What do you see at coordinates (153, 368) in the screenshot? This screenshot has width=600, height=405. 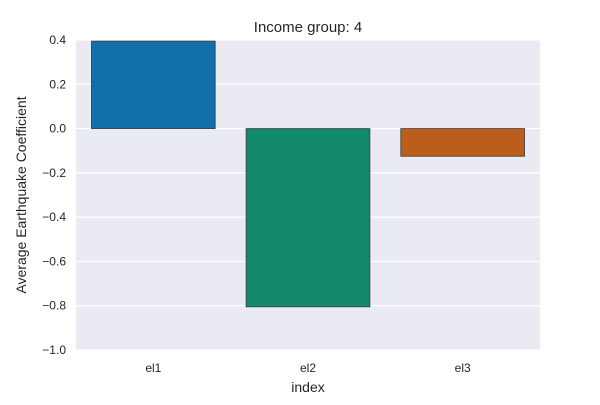 I see `x-tick-label: el1` at bounding box center [153, 368].